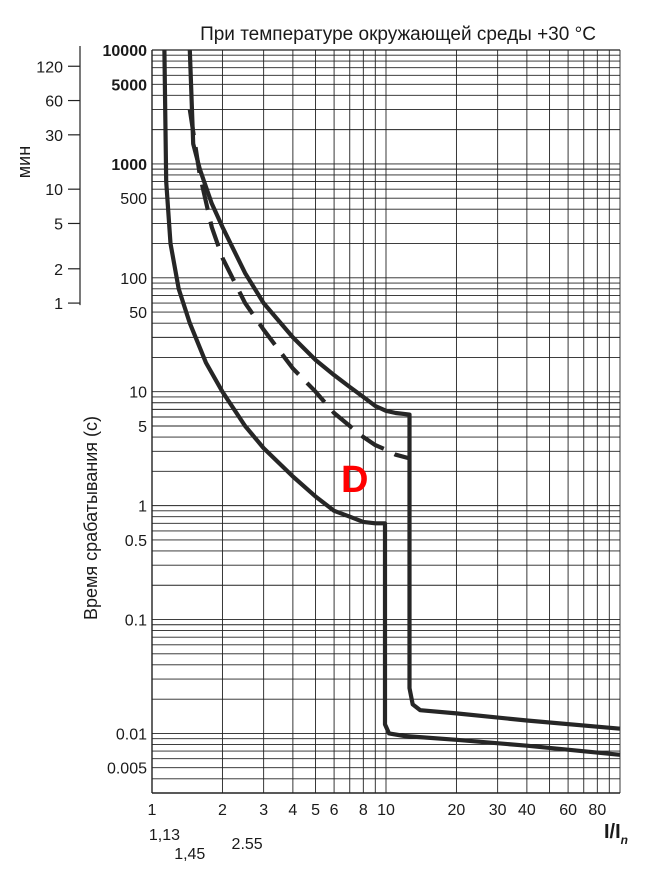 The height and width of the screenshot is (880, 649). Describe the element at coordinates (54, 190) in the screenshot. I see `minutes-tick-label: 10` at that location.